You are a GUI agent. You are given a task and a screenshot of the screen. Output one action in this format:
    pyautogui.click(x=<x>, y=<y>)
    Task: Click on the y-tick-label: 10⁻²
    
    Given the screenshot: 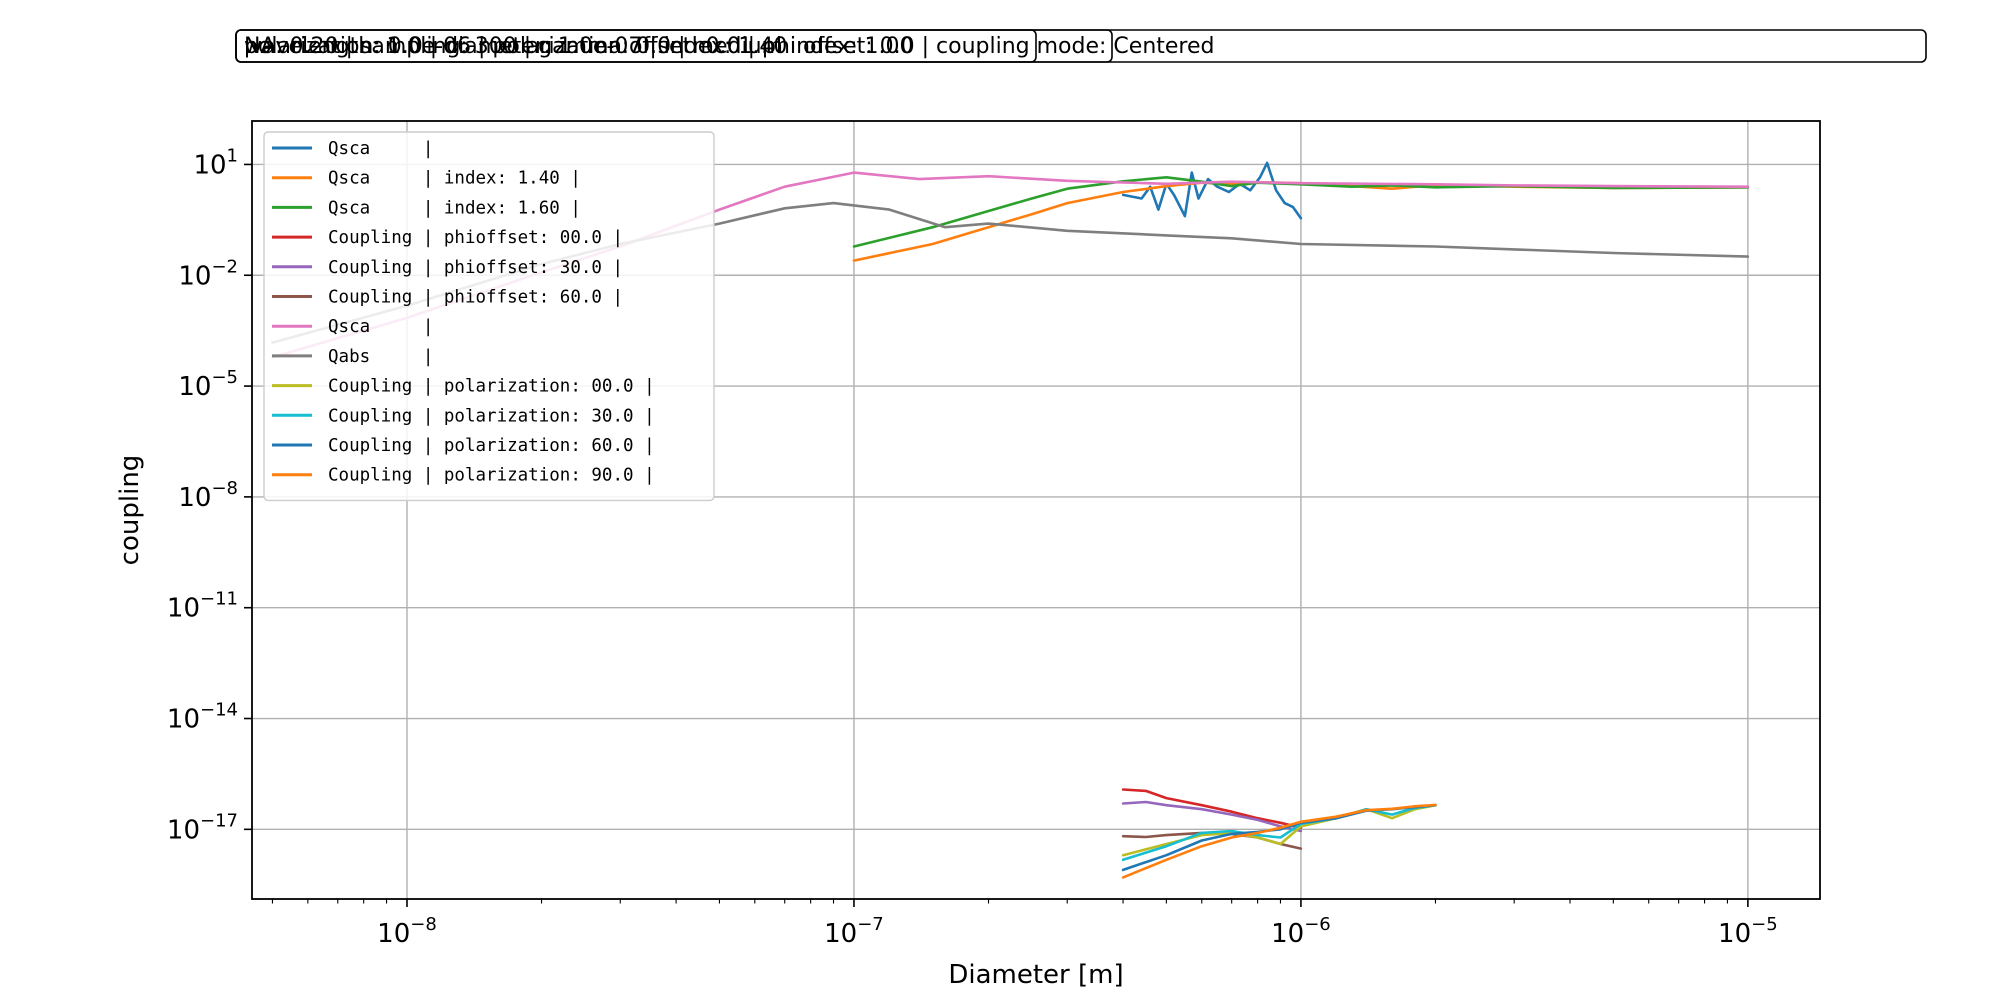 What is the action you would take?
    pyautogui.click(x=208, y=273)
    